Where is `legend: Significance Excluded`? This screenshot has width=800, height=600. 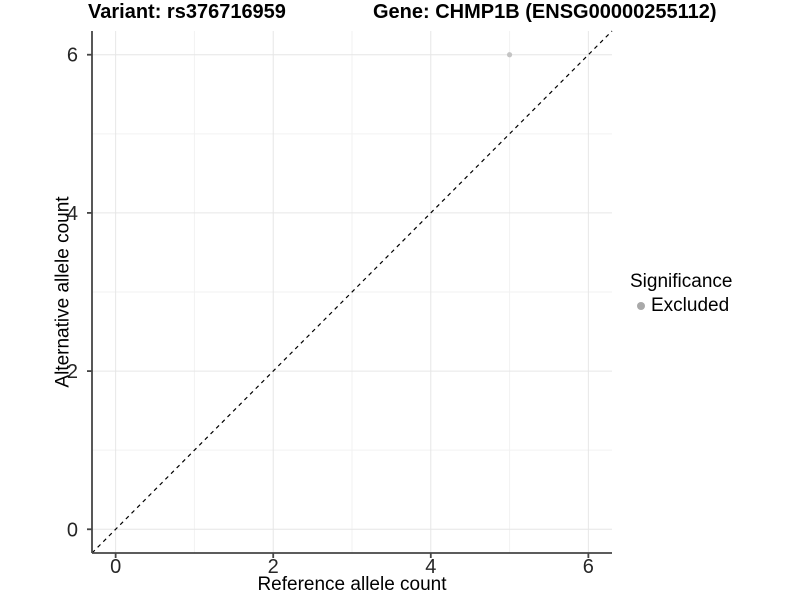 legend: Significance Excluded is located at coordinates (680, 293).